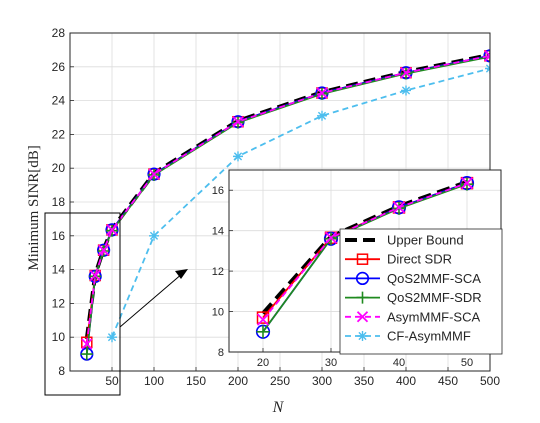 The width and height of the screenshot is (540, 423). What do you see at coordinates (238, 381) in the screenshot?
I see `x-tick-label: 200` at bounding box center [238, 381].